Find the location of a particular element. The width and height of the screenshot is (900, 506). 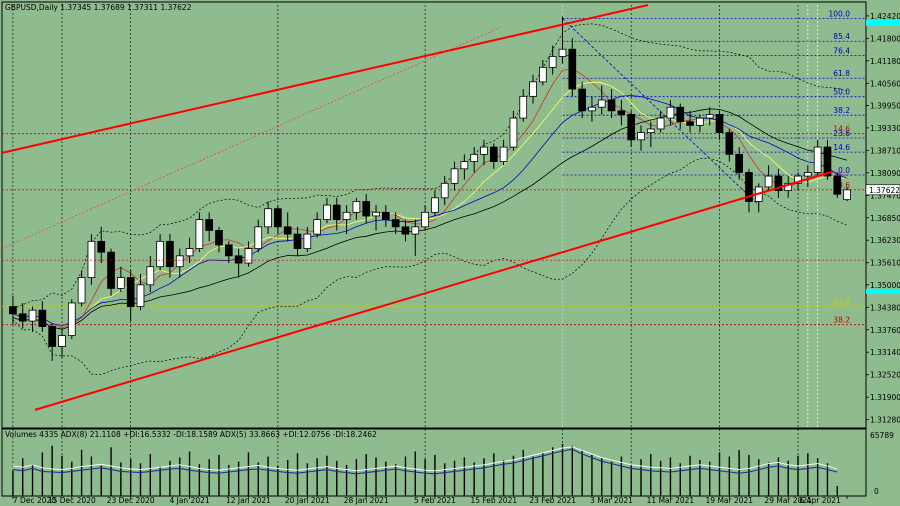

x-tick-label: 5 Feb 2021 is located at coordinates (435, 500).